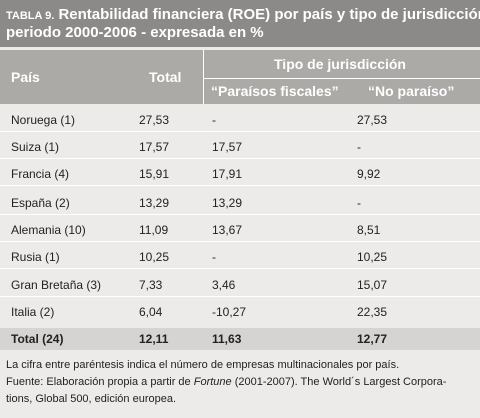  Describe the element at coordinates (372, 285) in the screenshot. I see `cell-no-paraiso: 15,07` at that location.